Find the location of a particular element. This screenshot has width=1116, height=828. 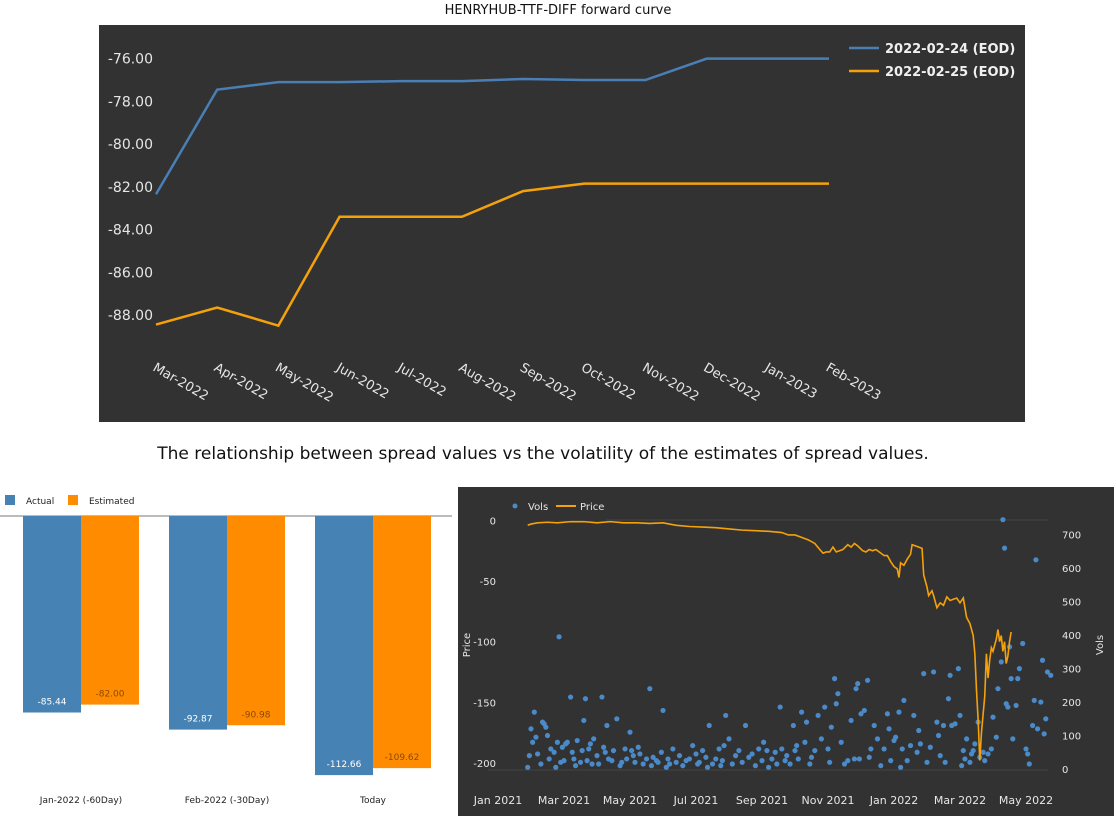

actual-bar is located at coordinates (344, 646).